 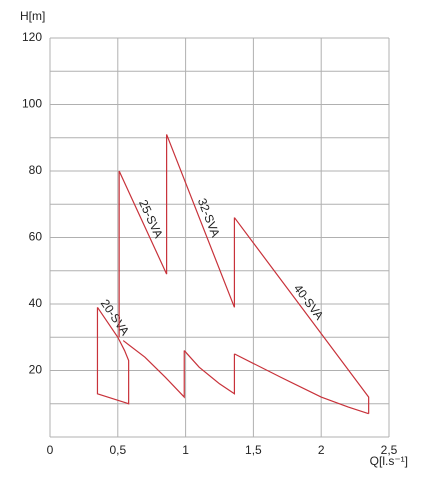 What do you see at coordinates (389, 461) in the screenshot?
I see `x-axis-label: Q[l.s⁻¹]` at bounding box center [389, 461].